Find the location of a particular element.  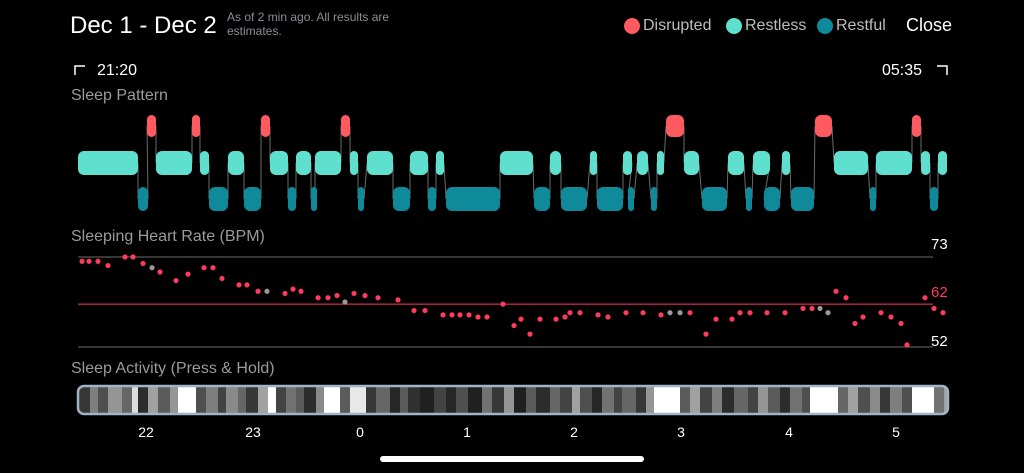

legend-disrupted: Disrupted is located at coordinates (667, 26).